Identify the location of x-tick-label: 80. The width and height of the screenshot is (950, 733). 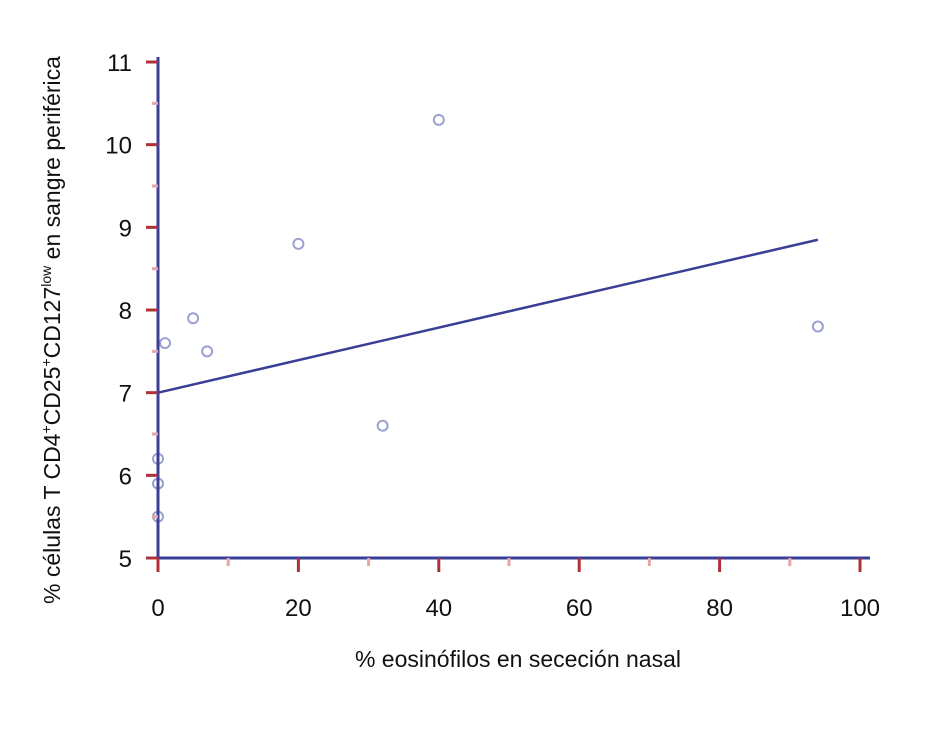
(719, 608).